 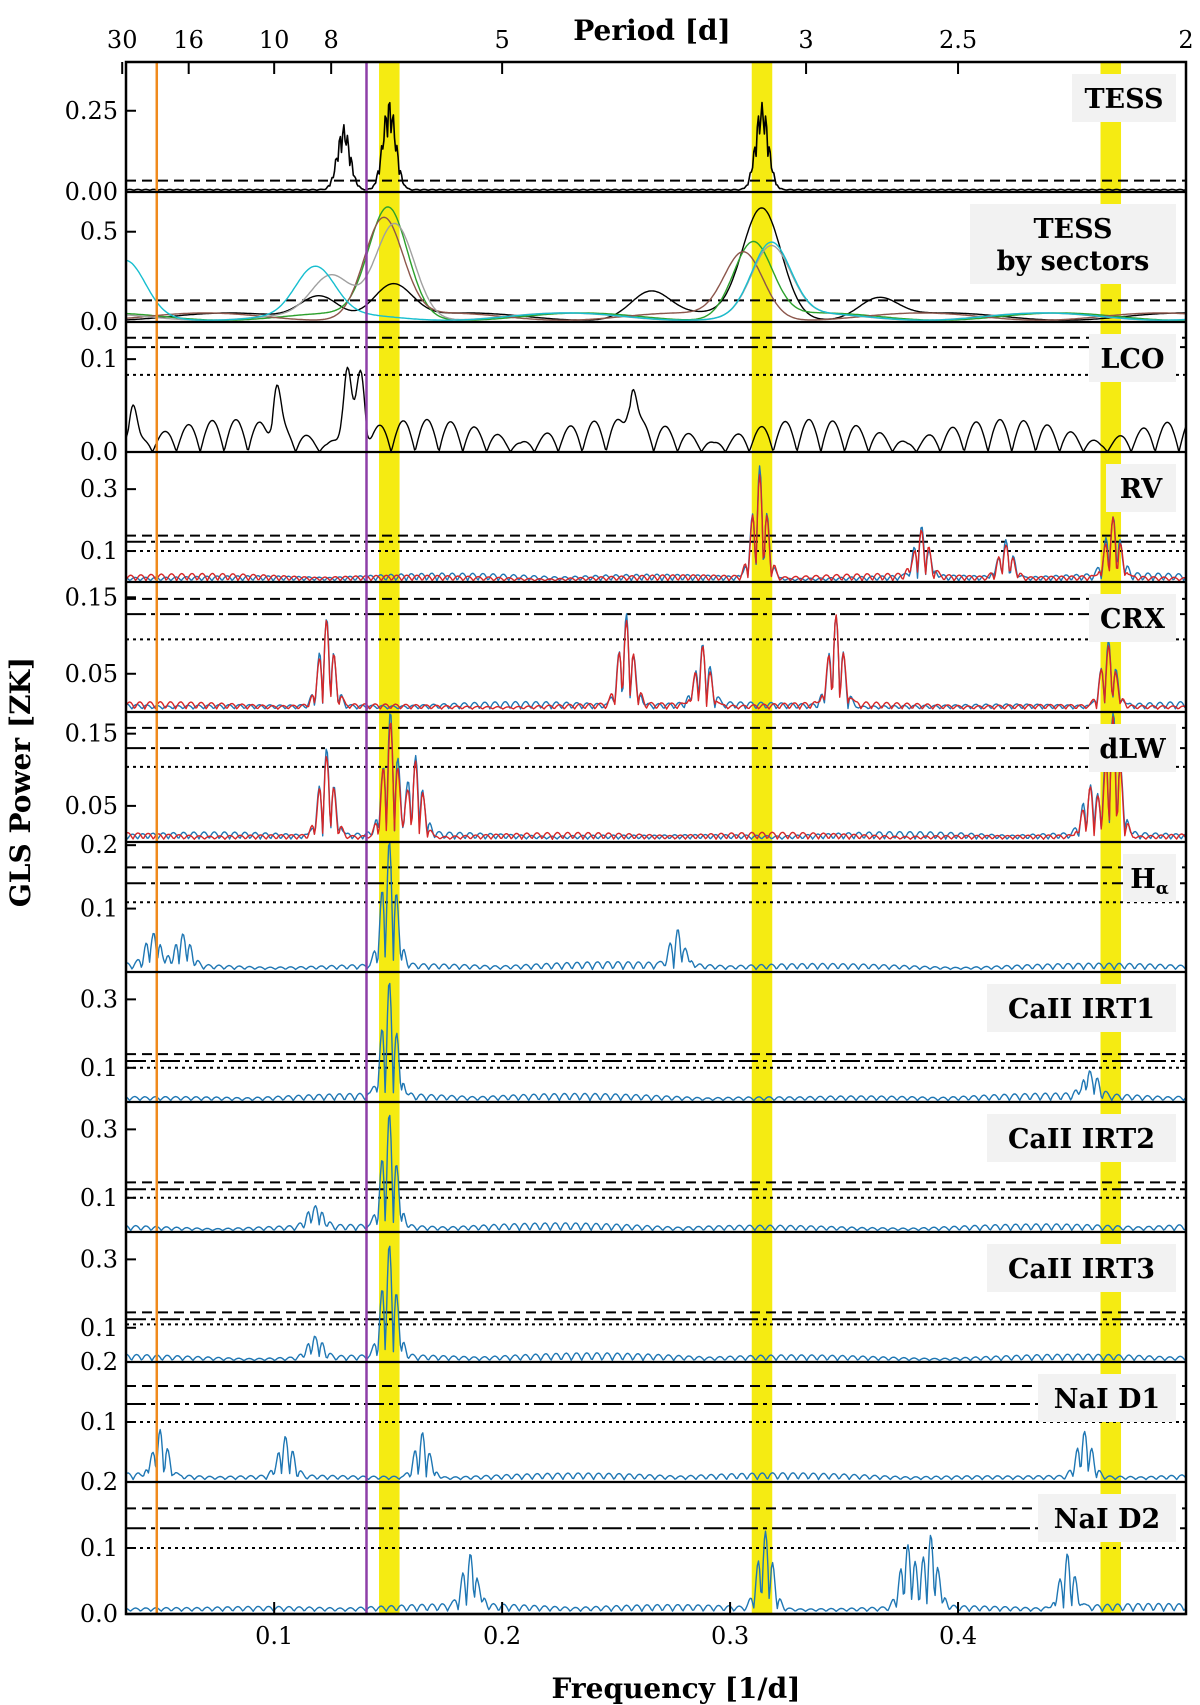 I want to click on panel-label: RV, so click(x=1141, y=489).